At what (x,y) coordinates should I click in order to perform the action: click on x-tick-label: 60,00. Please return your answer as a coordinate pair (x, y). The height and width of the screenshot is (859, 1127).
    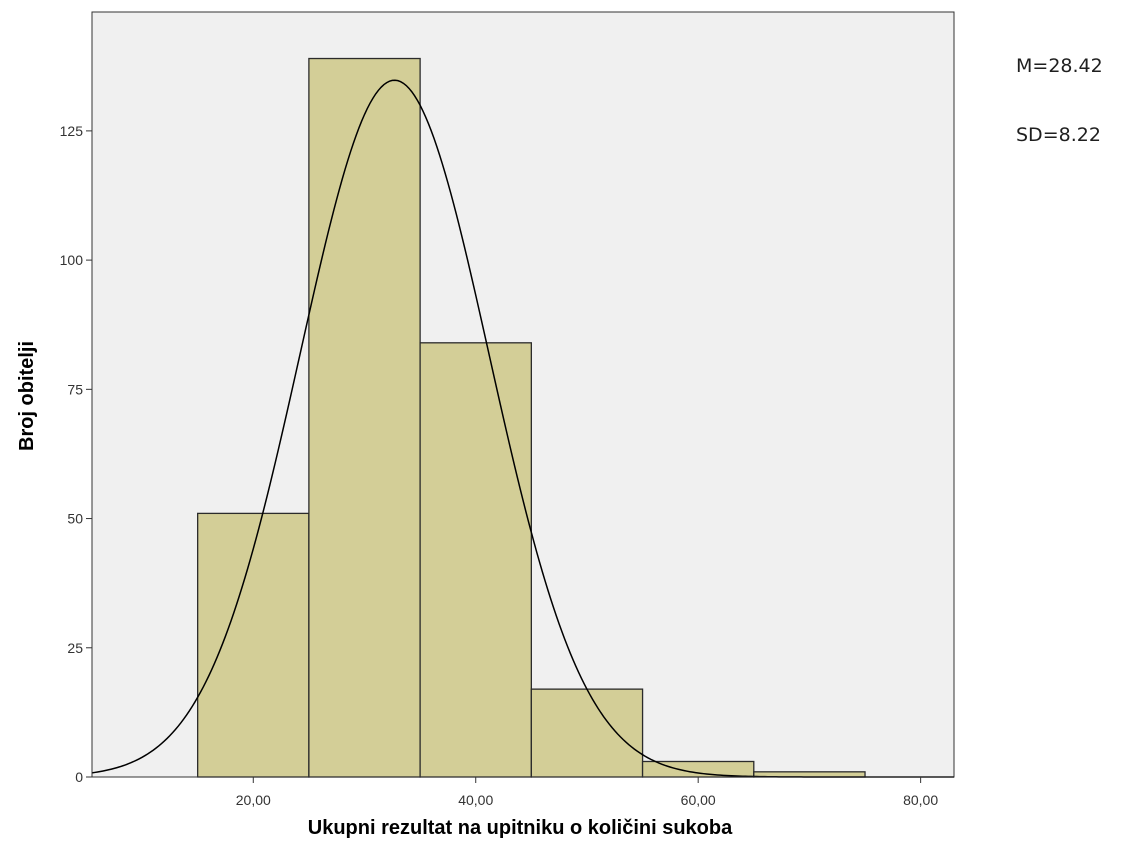
    Looking at the image, I should click on (698, 800).